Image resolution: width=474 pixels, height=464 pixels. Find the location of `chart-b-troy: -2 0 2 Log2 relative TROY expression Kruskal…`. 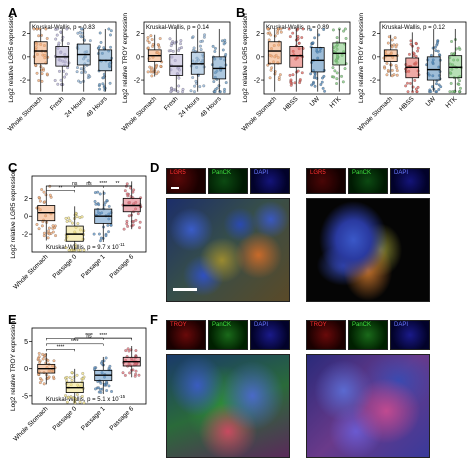

chart-b-troy: -2 0 2 Log2 relative TROY expression Kruskal… is located at coordinates (412, 73).